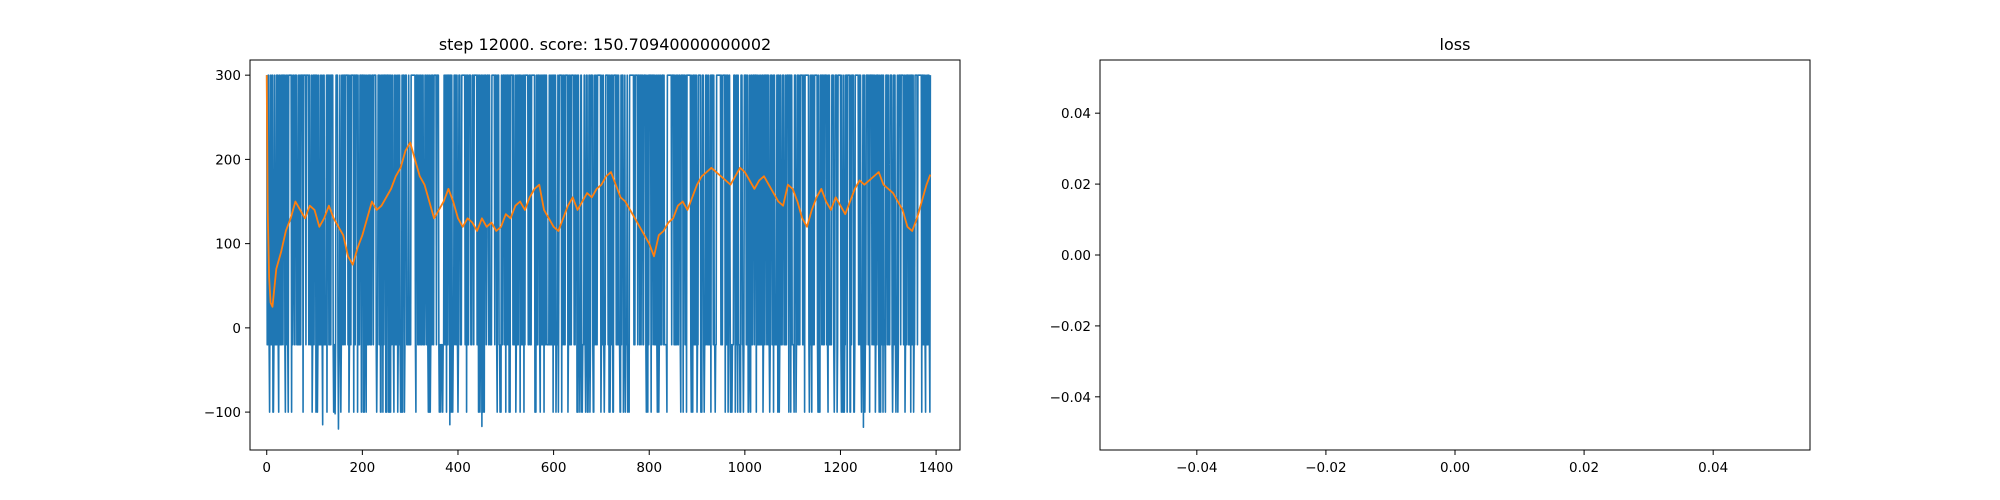 This screenshot has width=2000, height=500. Describe the element at coordinates (1070, 398) in the screenshot. I see `loss-chart-y-tick-label: −0.04` at that location.